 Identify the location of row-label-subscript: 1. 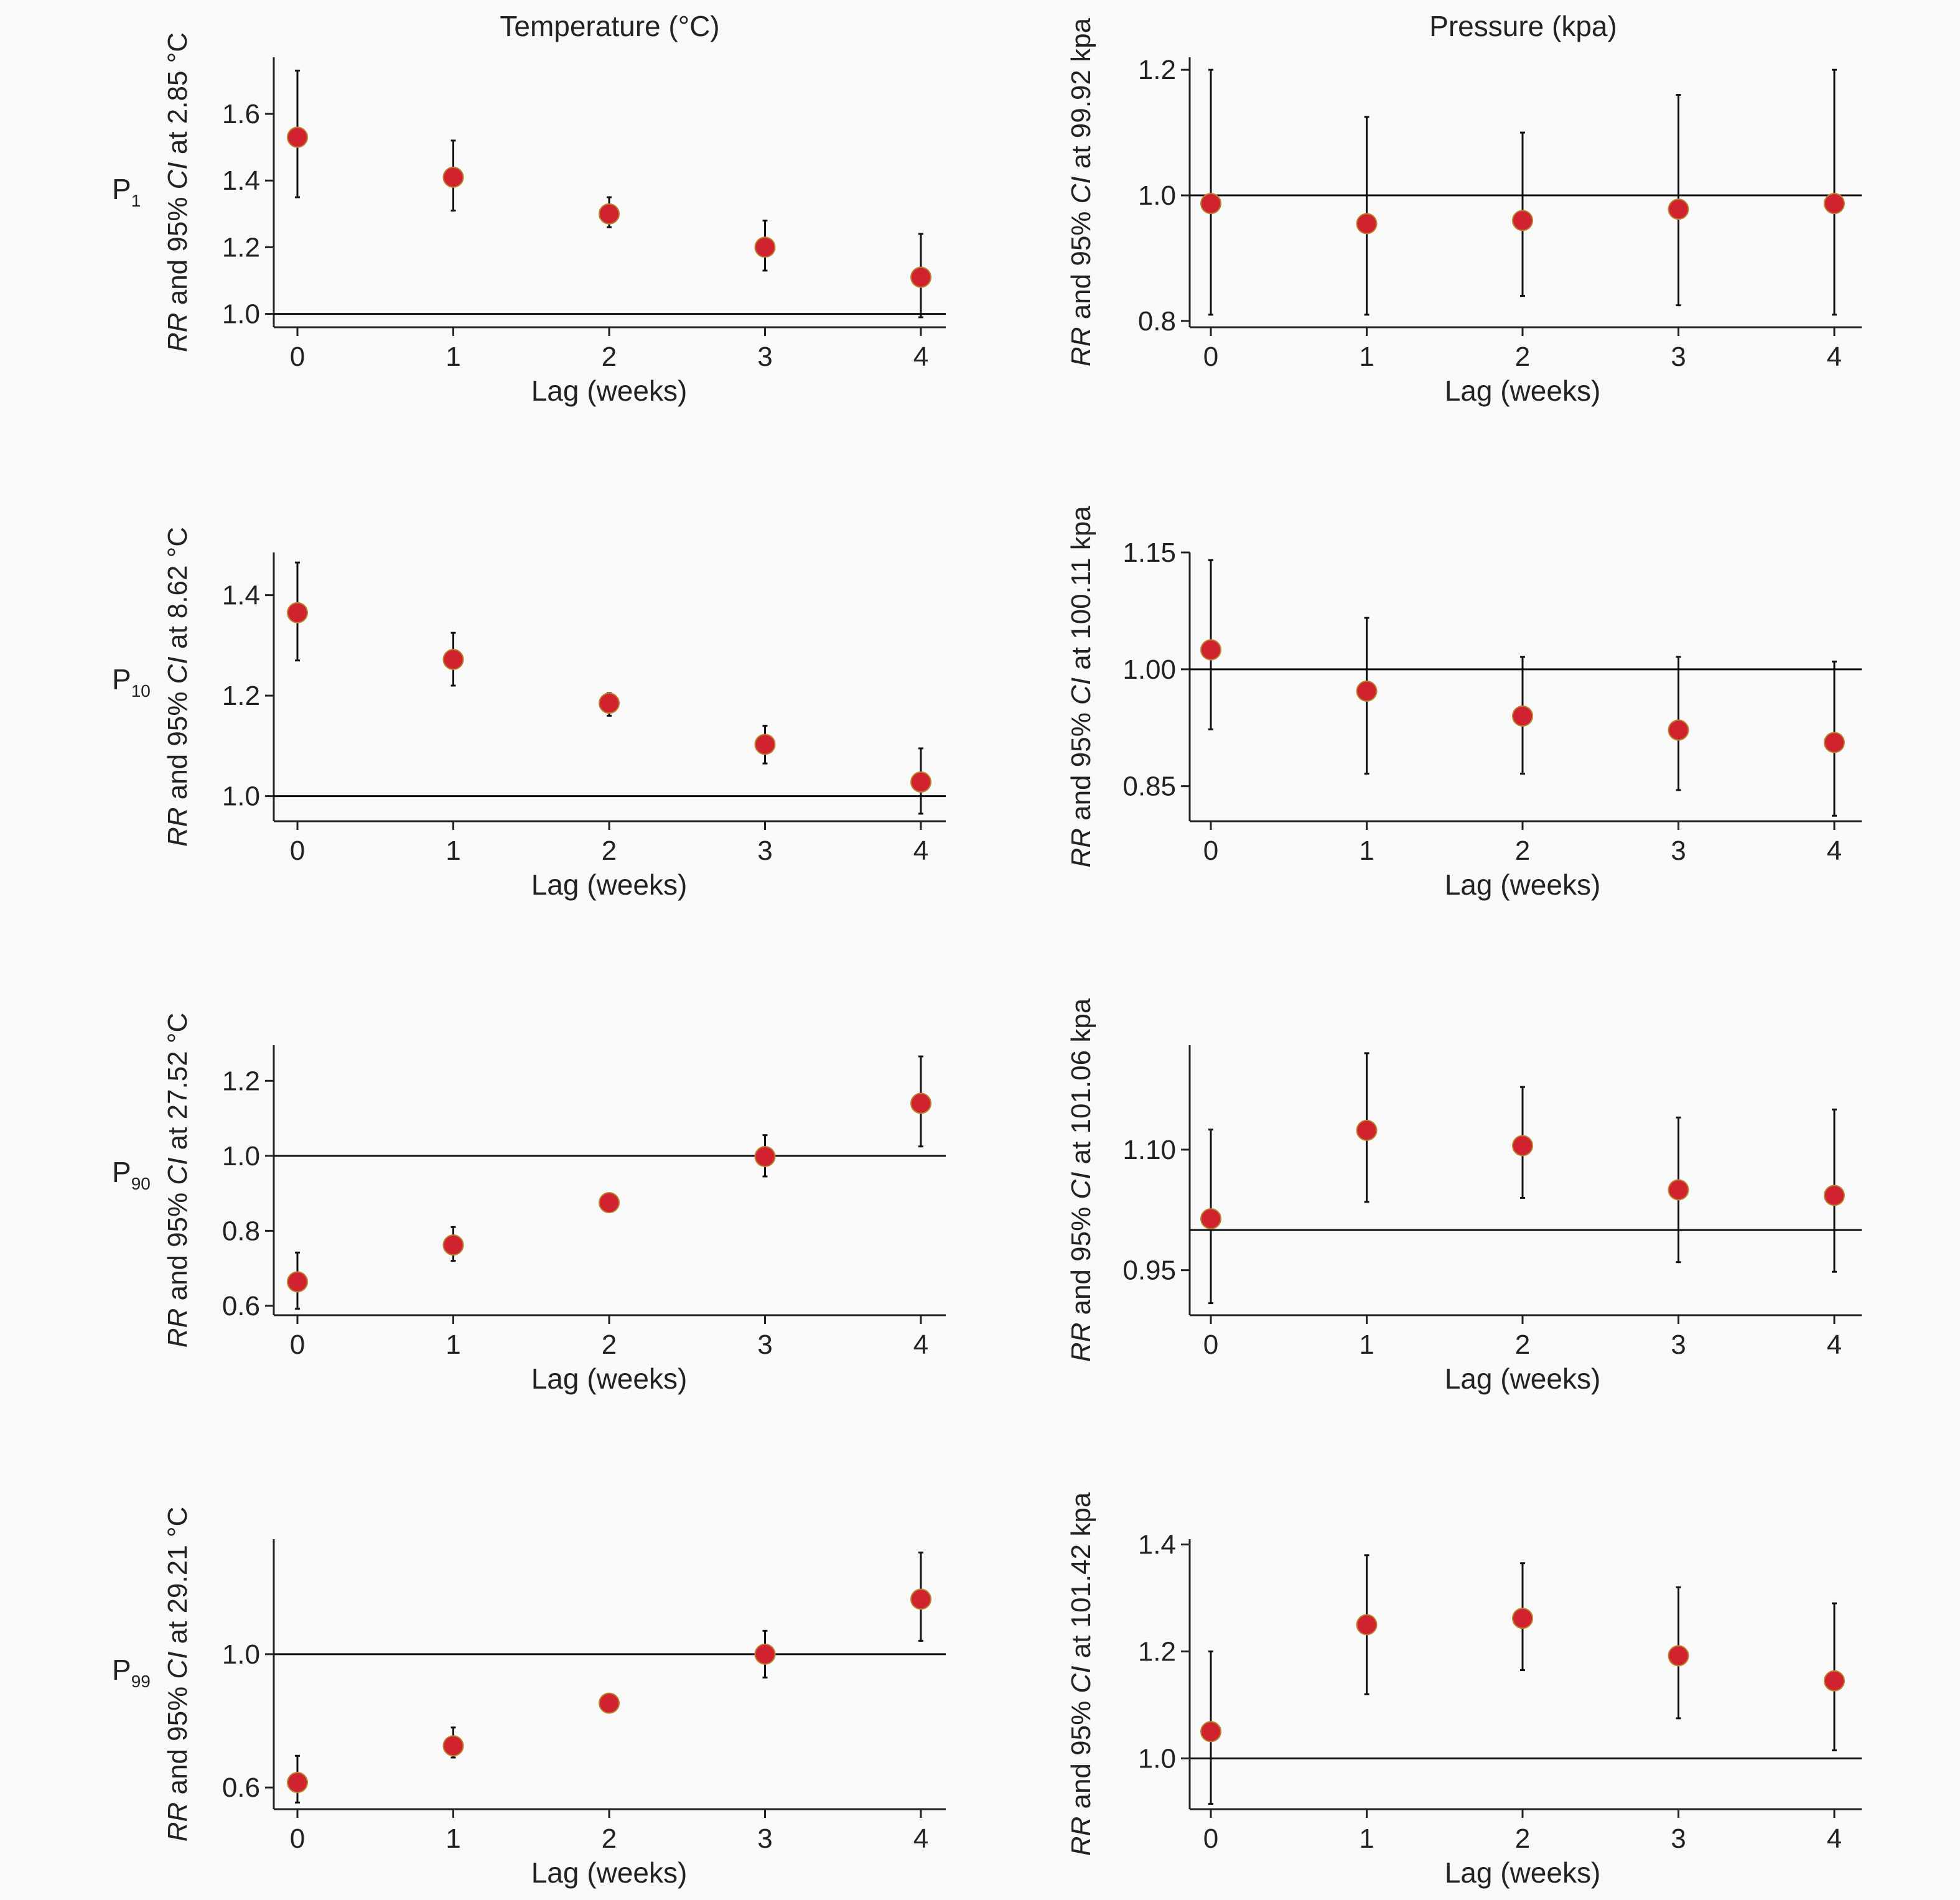
(136, 200).